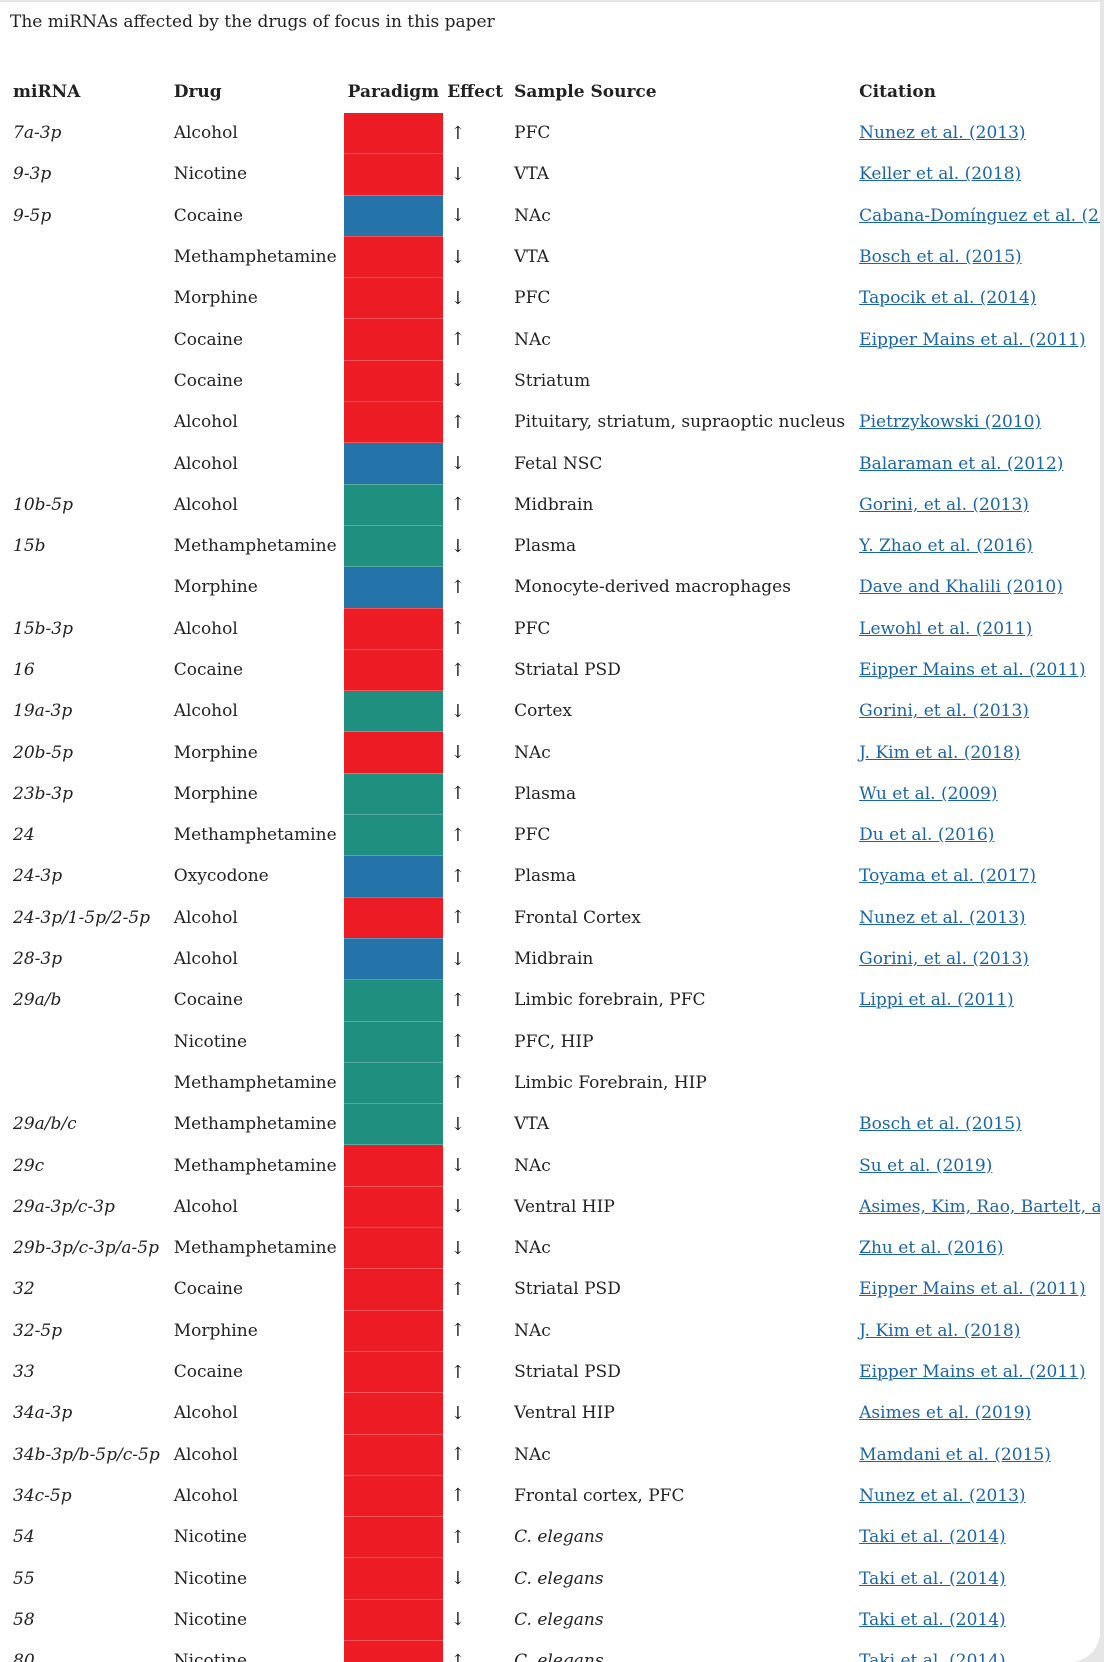 This screenshot has height=1662, width=1104. What do you see at coordinates (82, 917) in the screenshot?
I see `mirna-cell: 24-3p/1-5p/2-5p` at bounding box center [82, 917].